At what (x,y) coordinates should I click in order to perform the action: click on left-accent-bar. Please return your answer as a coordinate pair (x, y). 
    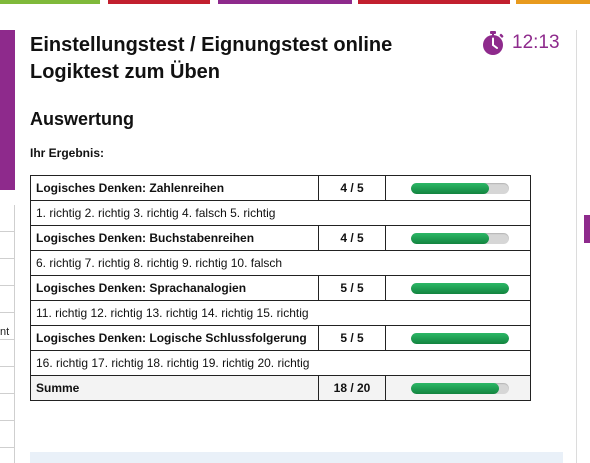
    Looking at the image, I should click on (7, 110).